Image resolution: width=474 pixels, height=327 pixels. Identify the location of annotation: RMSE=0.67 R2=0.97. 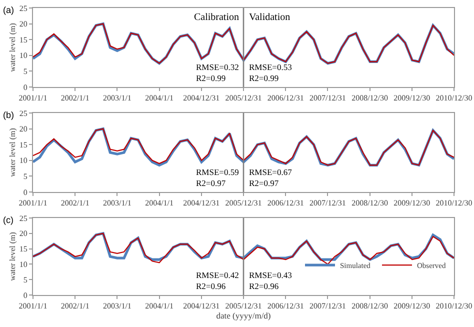
(270, 177).